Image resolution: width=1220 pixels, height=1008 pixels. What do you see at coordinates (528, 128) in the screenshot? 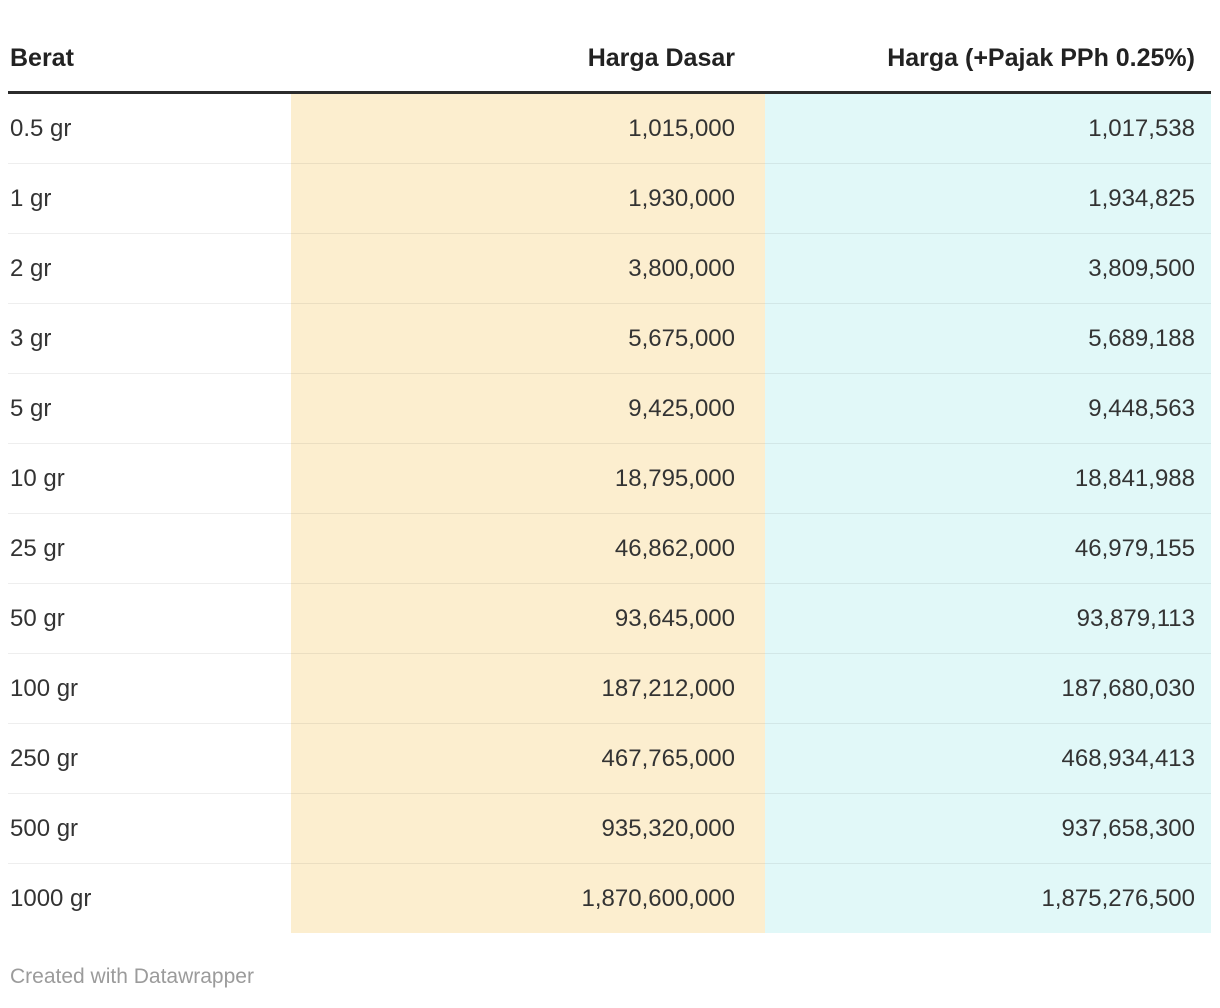
I see `cell-harga-dasar: 1,015,000` at bounding box center [528, 128].